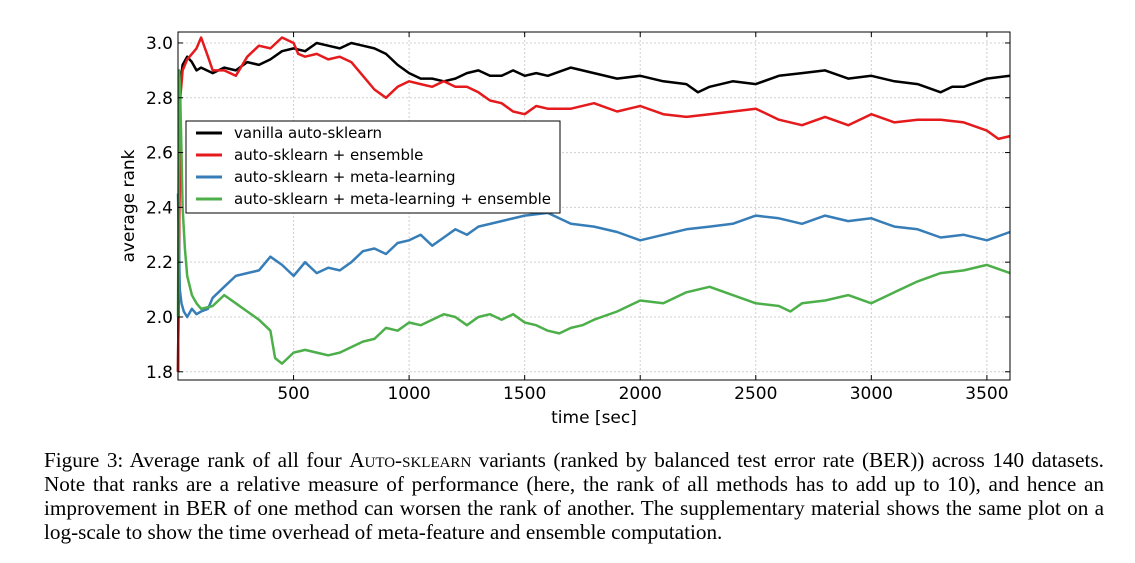 The image size is (1135, 563). I want to click on x-tick-label: 1500, so click(524, 394).